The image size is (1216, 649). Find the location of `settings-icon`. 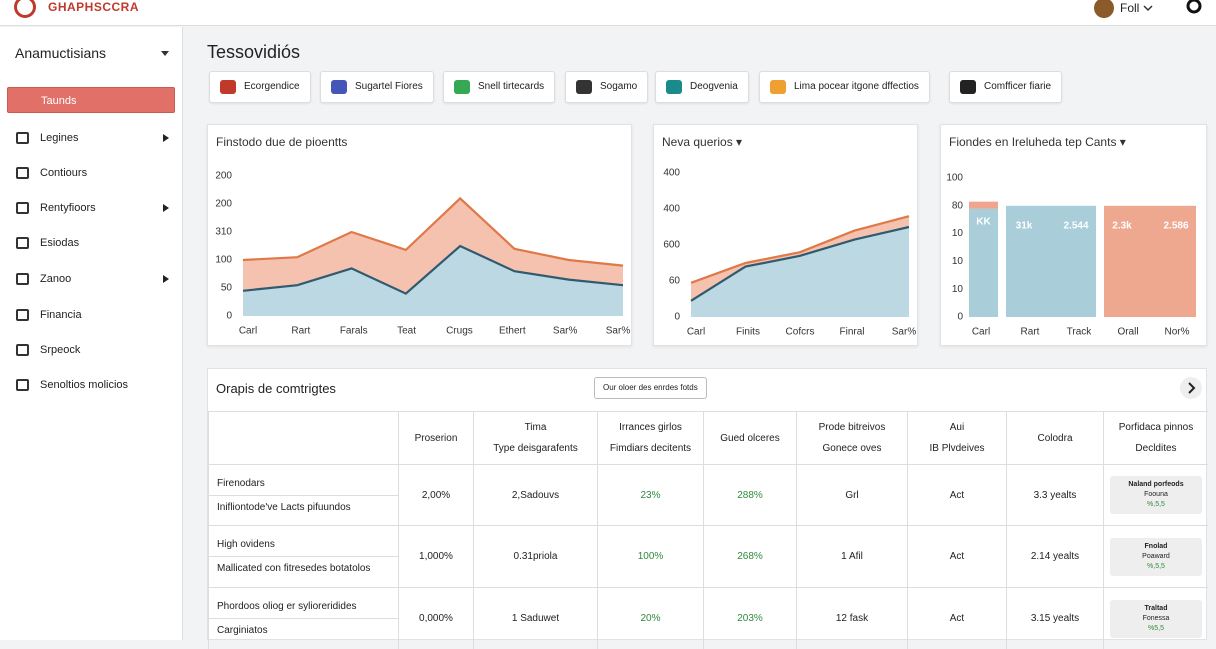

settings-icon is located at coordinates (1194, 8).